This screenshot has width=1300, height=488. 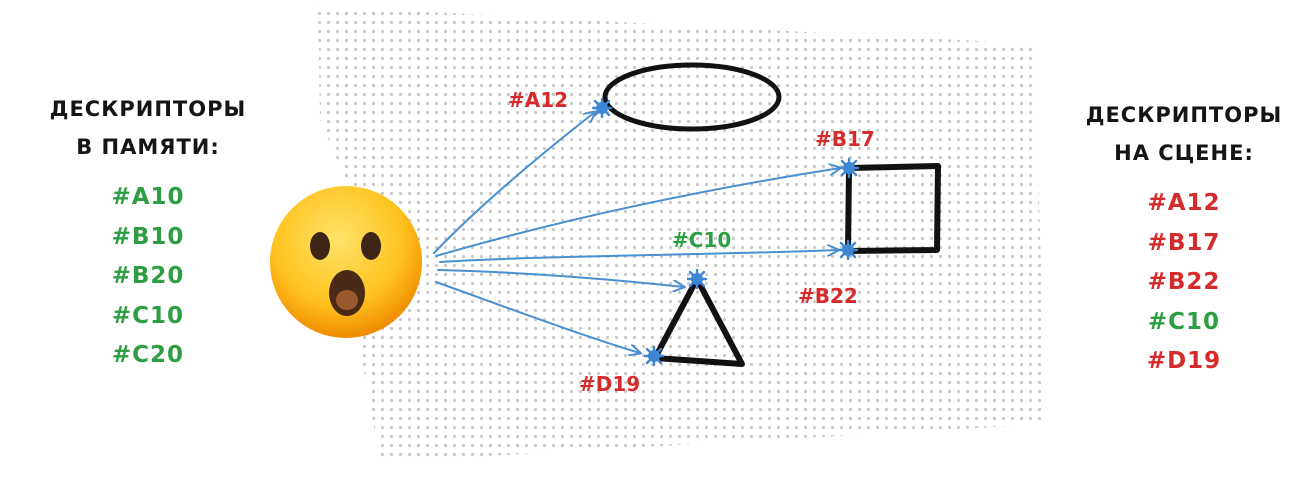 What do you see at coordinates (148, 109) in the screenshot?
I see `memory-title-line1: ДЕСКРИПТОРЫ` at bounding box center [148, 109].